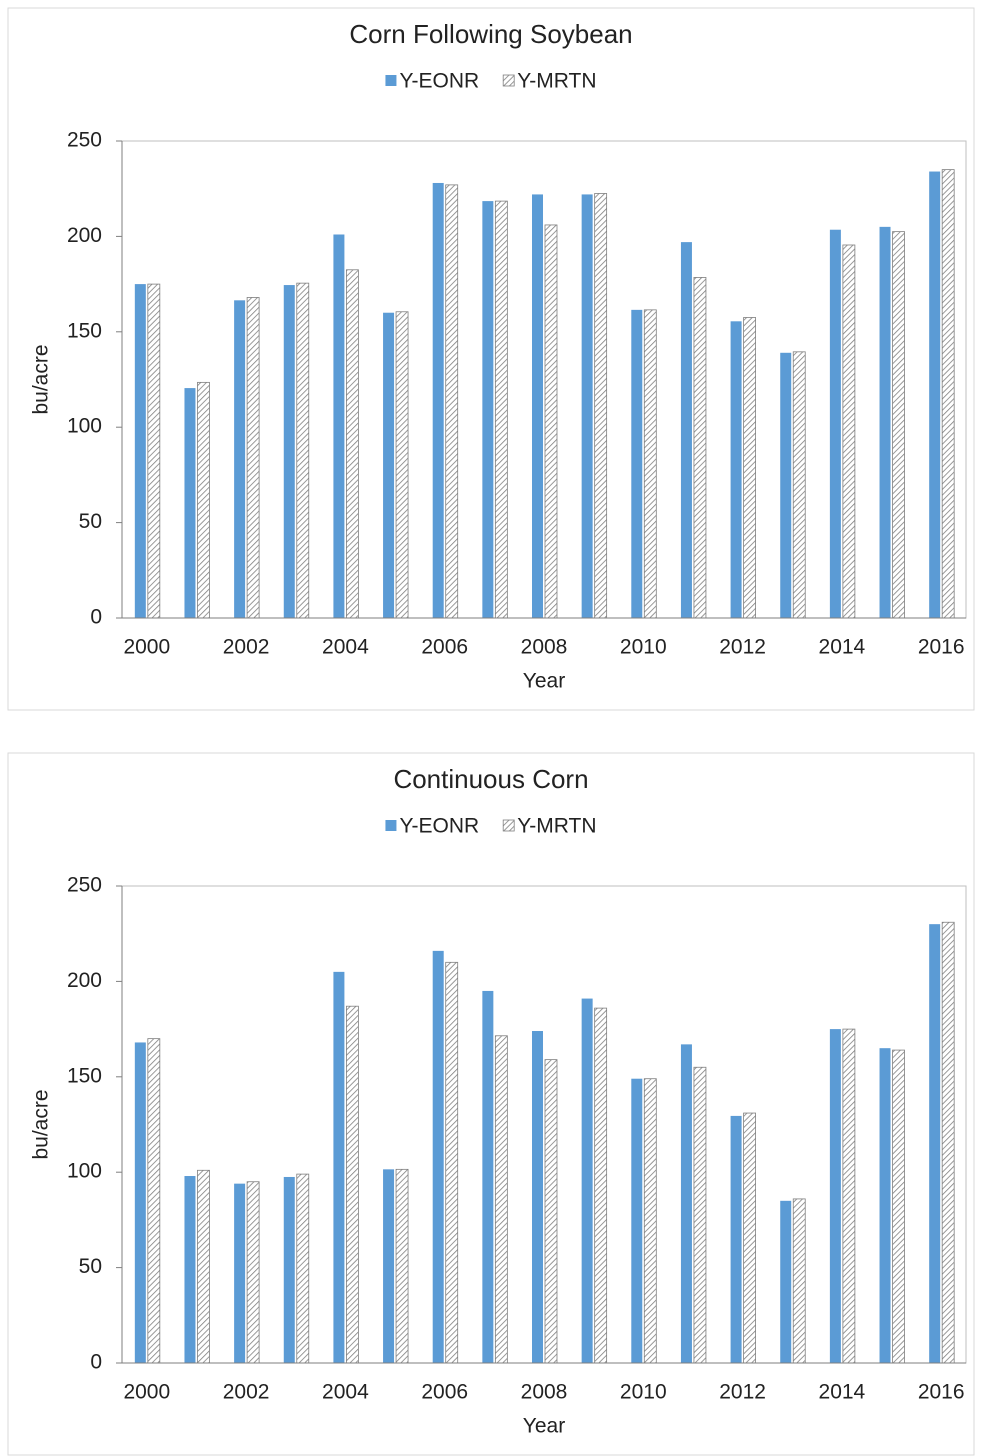 Image resolution: width=982 pixels, height=1456 pixels. I want to click on x-tick-label: 2010, so click(643, 1392).